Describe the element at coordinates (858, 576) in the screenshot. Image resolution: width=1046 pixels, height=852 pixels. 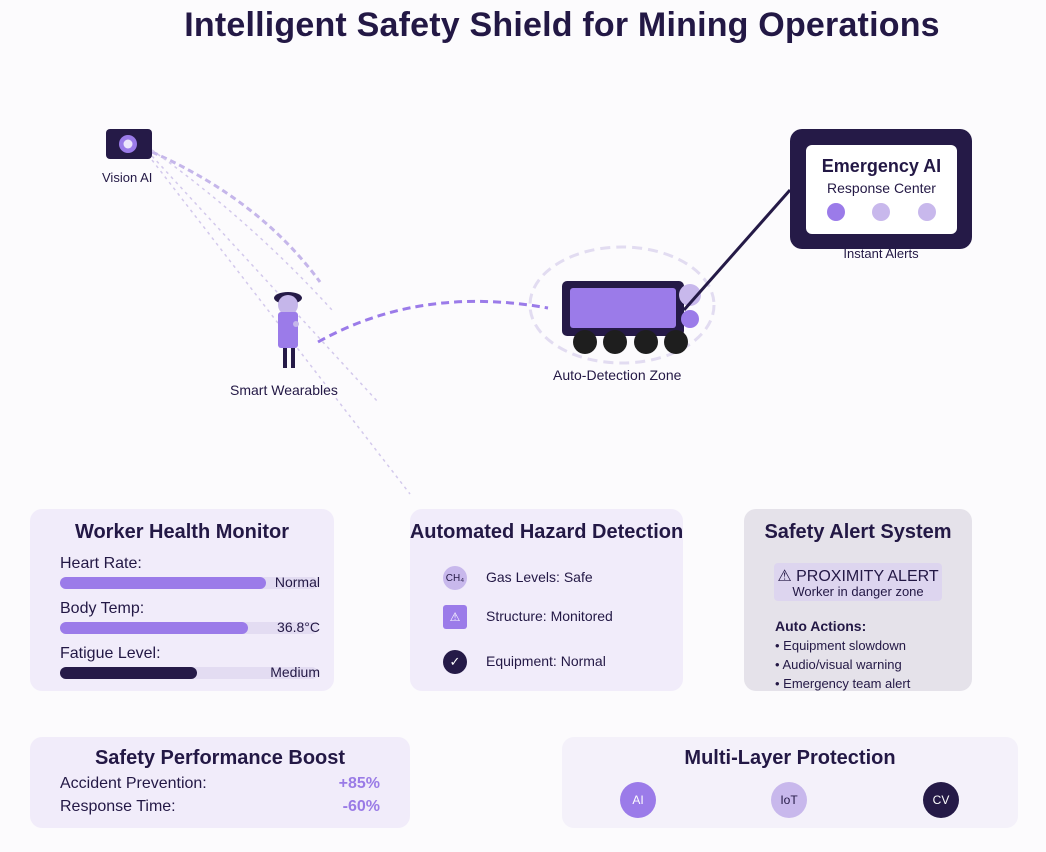
I see `proximity-alert-title: ⚠ PROXIMITY ALERT` at that location.